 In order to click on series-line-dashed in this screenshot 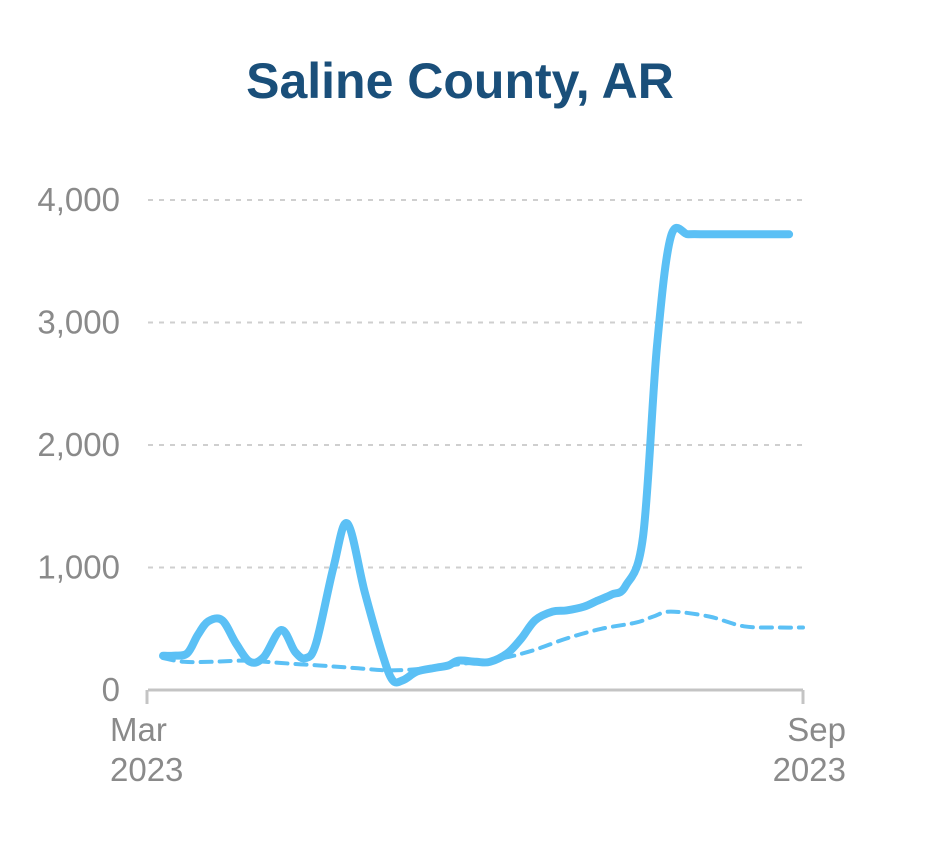, I will do `click(483, 641)`.